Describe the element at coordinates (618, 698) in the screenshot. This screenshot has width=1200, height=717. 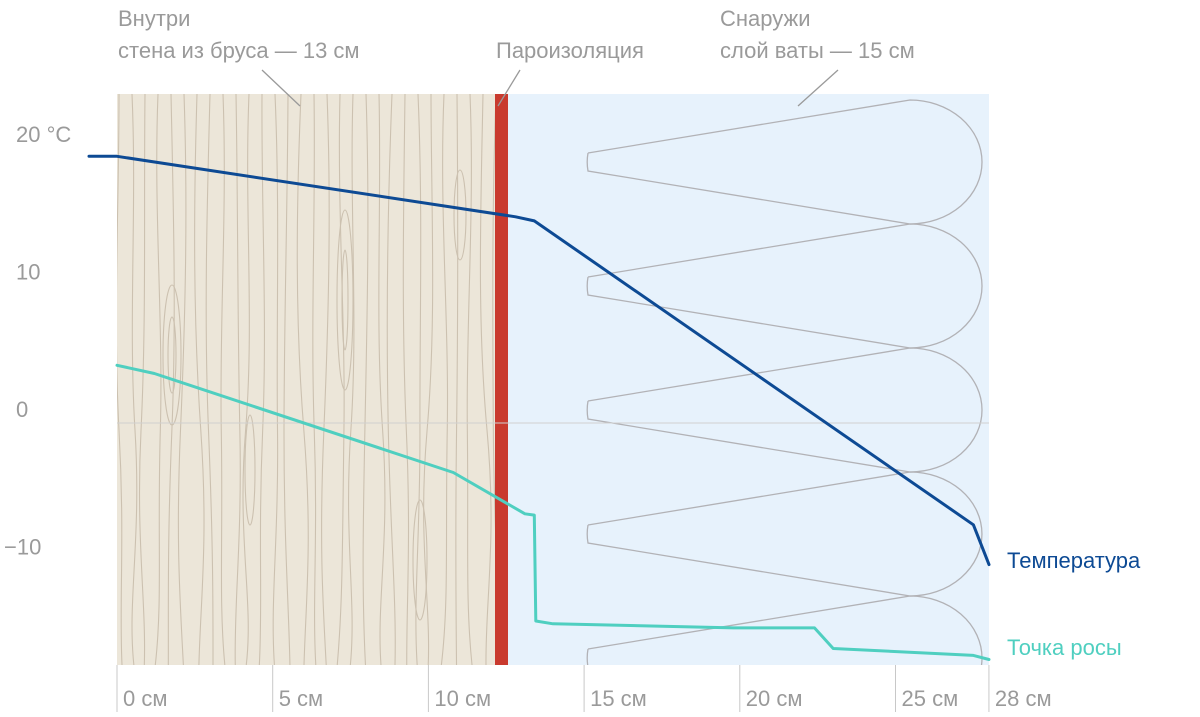
I see `x-tick-label: 15 см` at that location.